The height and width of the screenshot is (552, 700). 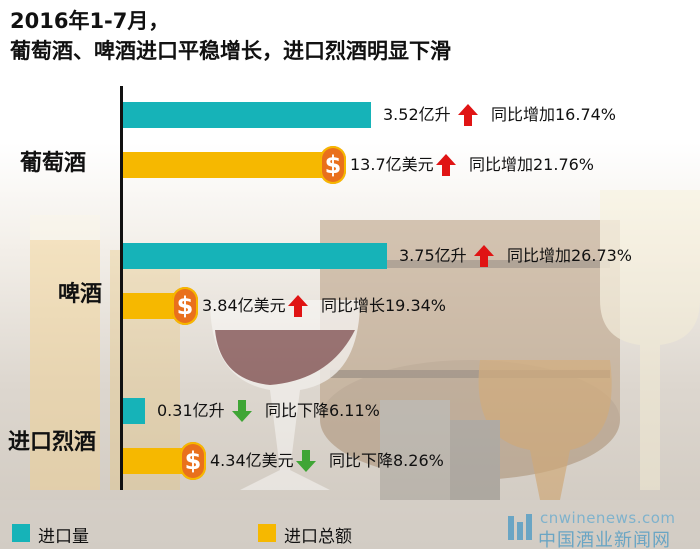 What do you see at coordinates (608, 518) in the screenshot?
I see `watermark-url: cnwinenews.com` at bounding box center [608, 518].